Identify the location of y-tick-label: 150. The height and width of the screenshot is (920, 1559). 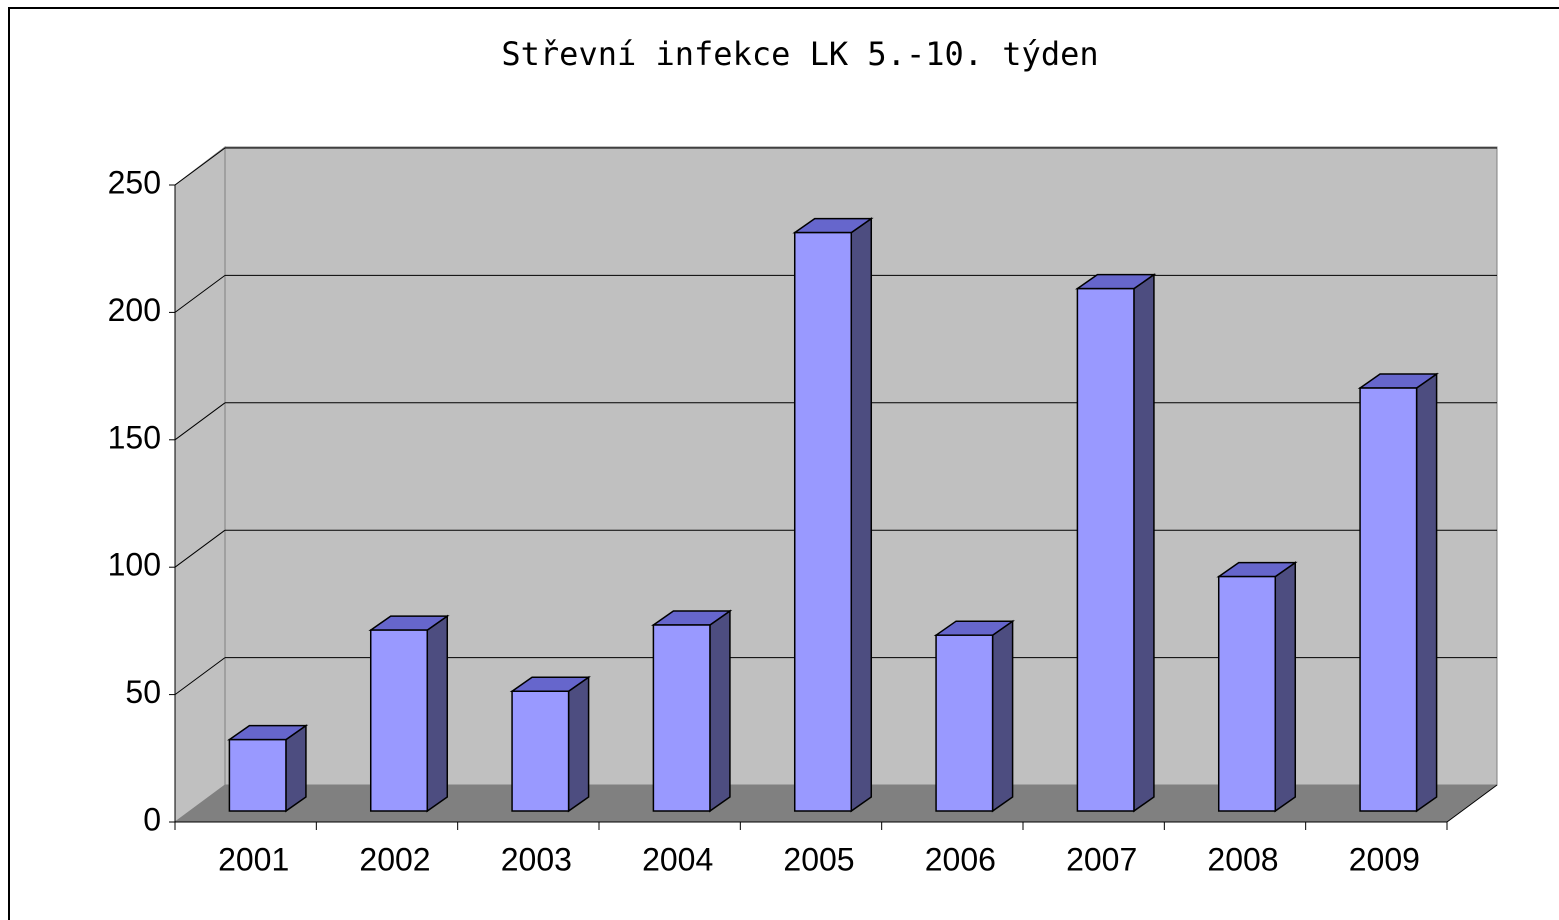
(134, 437).